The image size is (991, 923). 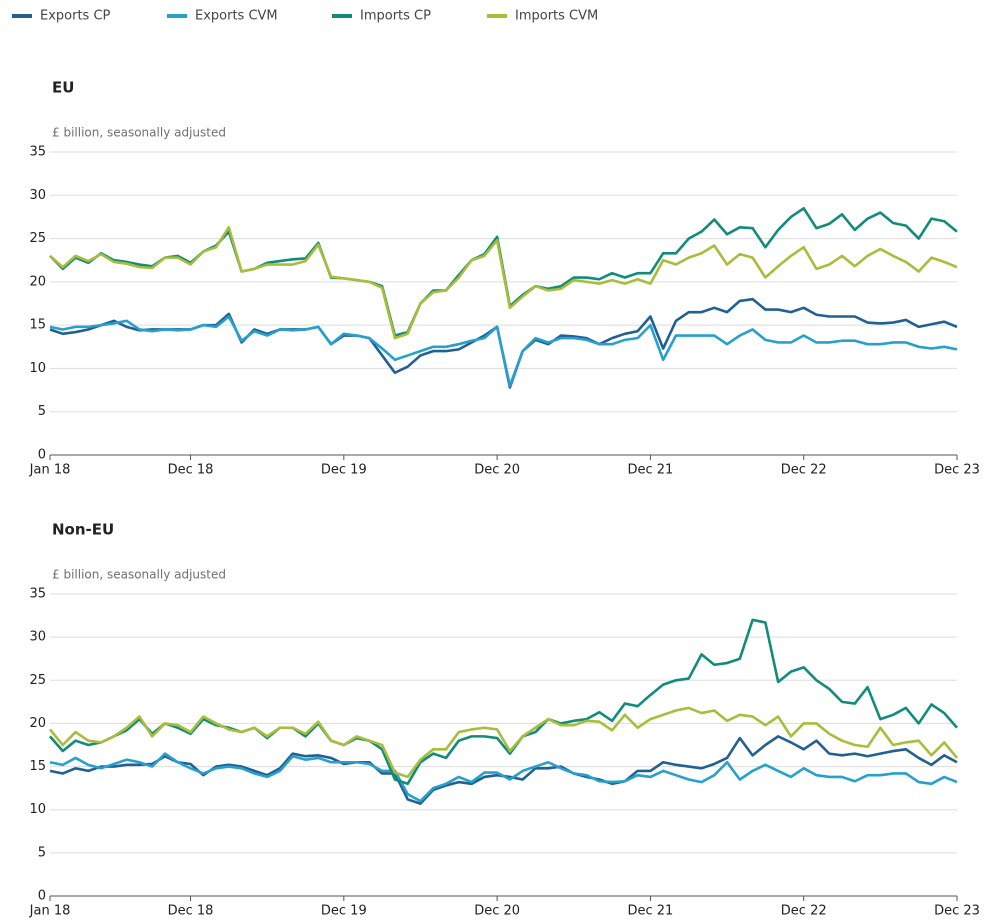 I want to click on legend-label: Exports CP, so click(x=75, y=16).